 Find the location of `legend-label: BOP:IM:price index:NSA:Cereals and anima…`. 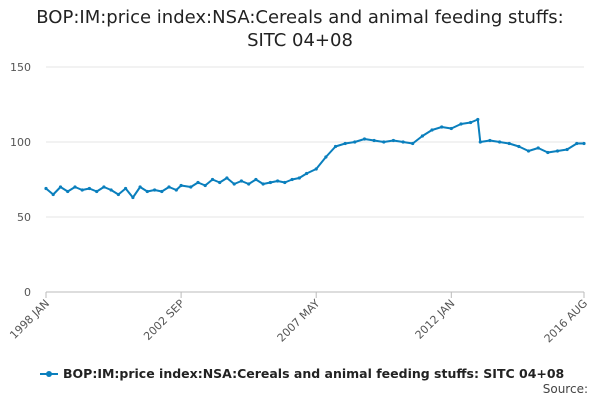

legend-label: BOP:IM:price index:NSA:Cereals and anima… is located at coordinates (314, 373).